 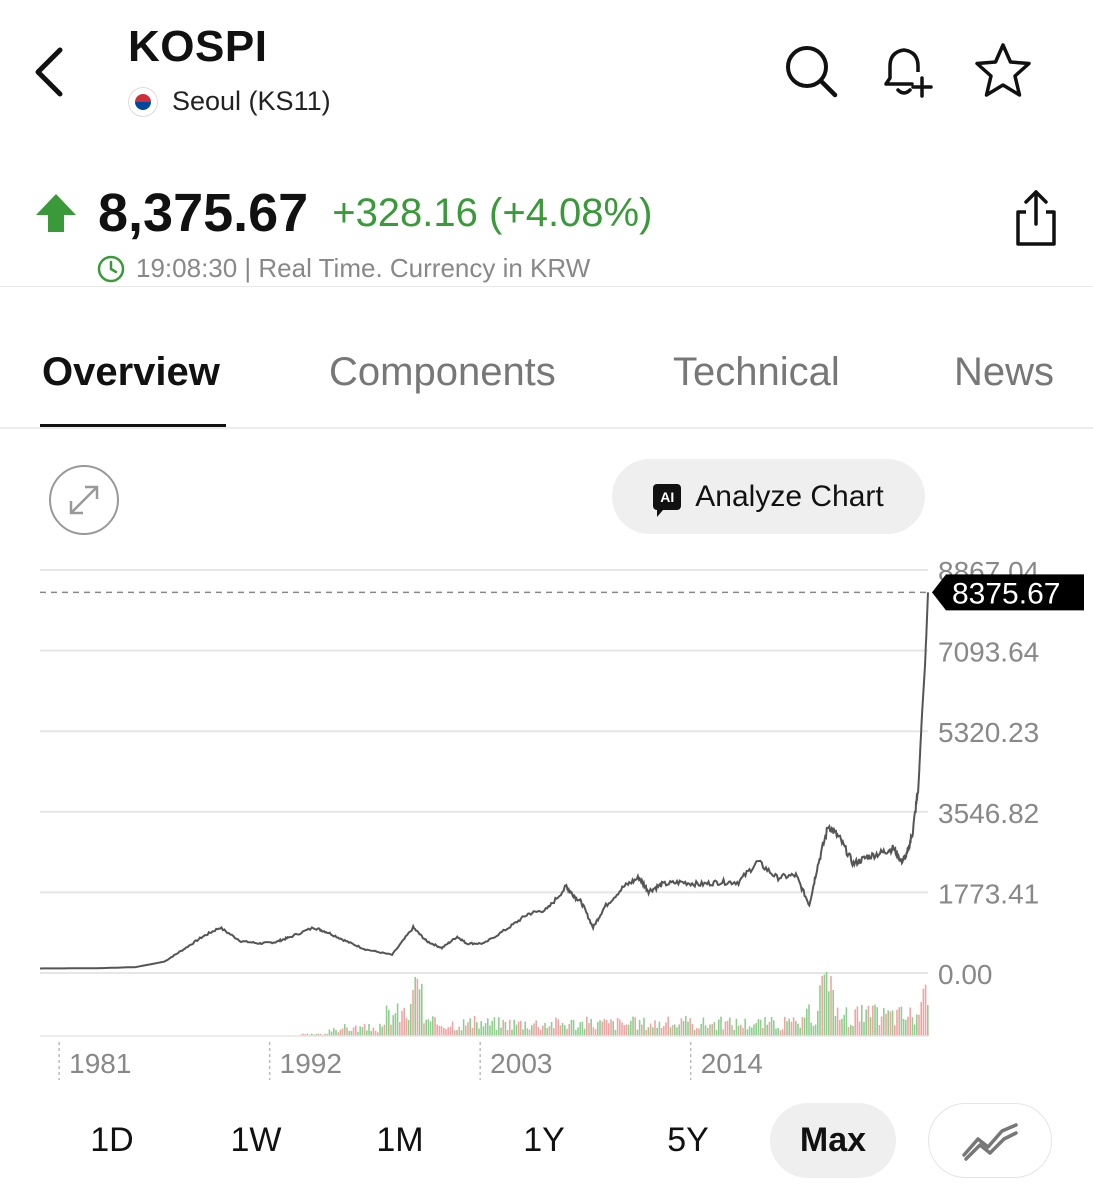 What do you see at coordinates (811, 71) in the screenshot?
I see `search-button` at bounding box center [811, 71].